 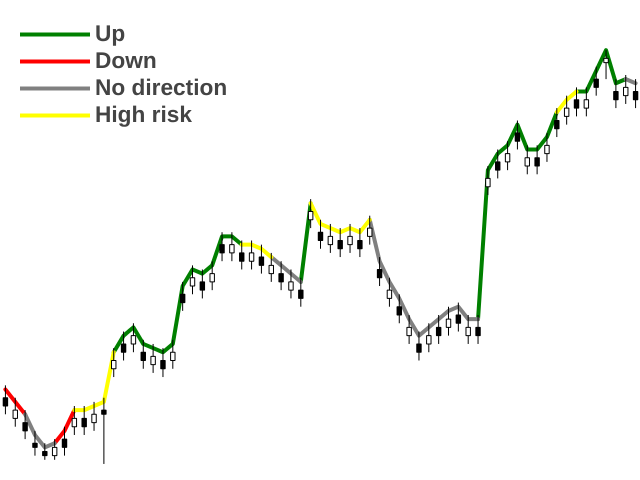 What do you see at coordinates (110, 33) in the screenshot?
I see `legend-label: Up` at bounding box center [110, 33].